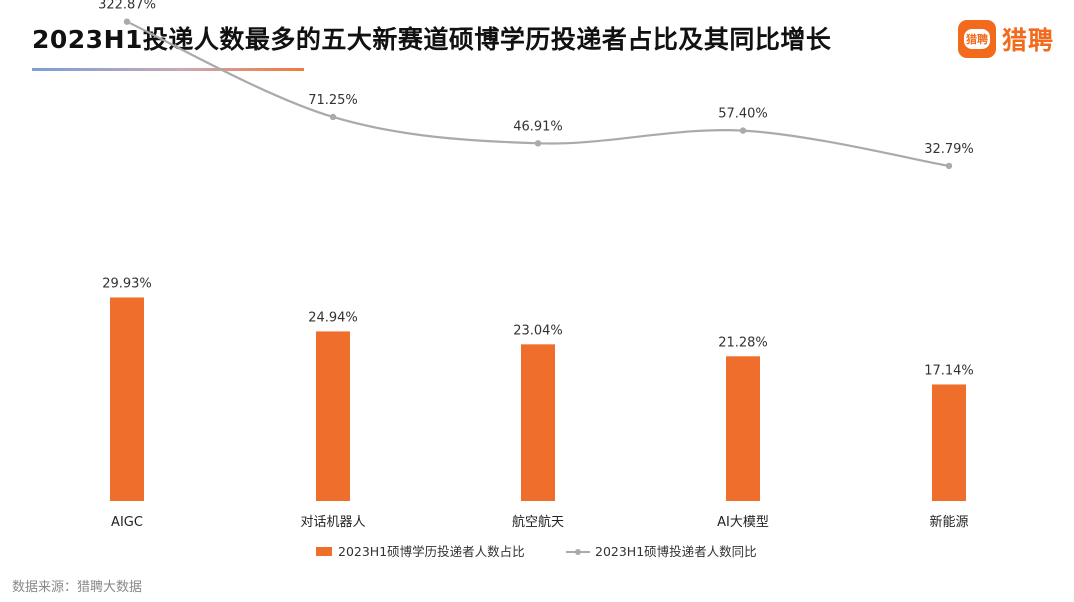 The width and height of the screenshot is (1074, 602). I want to click on x-tick-label: 新能源, so click(948, 522).